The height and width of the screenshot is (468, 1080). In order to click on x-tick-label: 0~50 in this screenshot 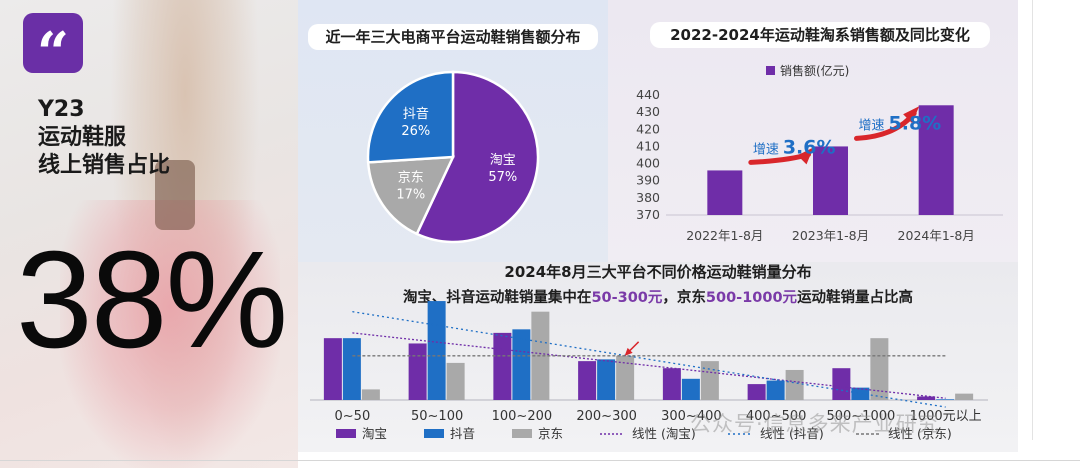, I will do `click(353, 416)`.